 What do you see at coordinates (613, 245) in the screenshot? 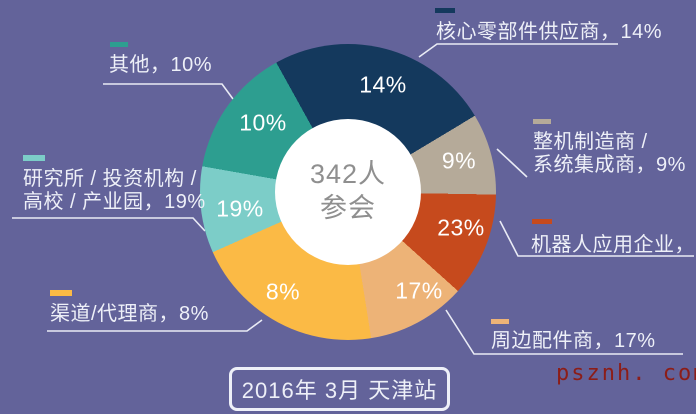
I see `callout-label-robot-application: 机器人应用企业，23%` at bounding box center [613, 245].